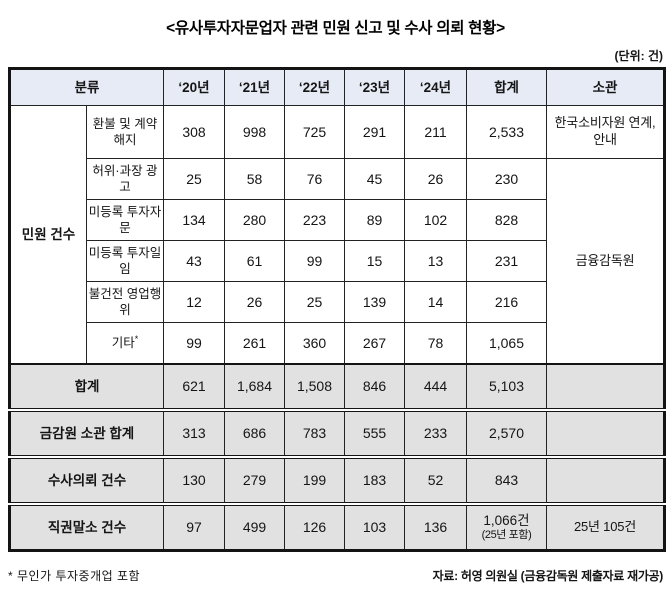 Image resolution: width=670 pixels, height=610 pixels. What do you see at coordinates (314, 387) in the screenshot?
I see `cell-value: 1,508` at bounding box center [314, 387].